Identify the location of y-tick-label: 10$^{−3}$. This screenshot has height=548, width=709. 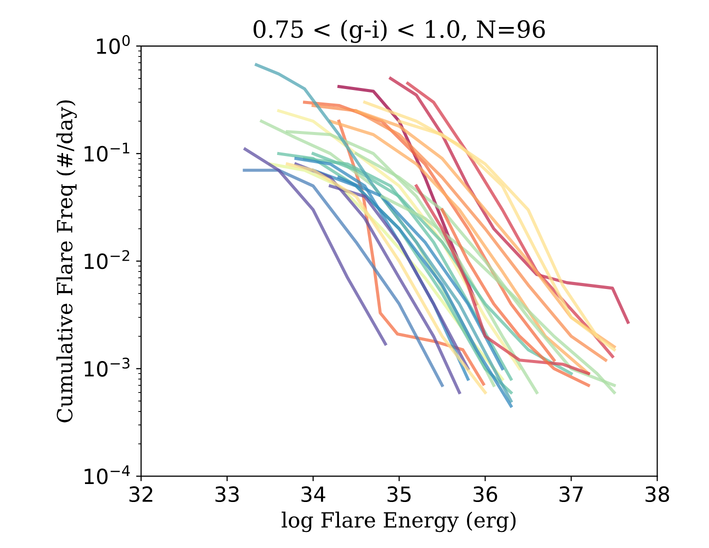
(107, 367).